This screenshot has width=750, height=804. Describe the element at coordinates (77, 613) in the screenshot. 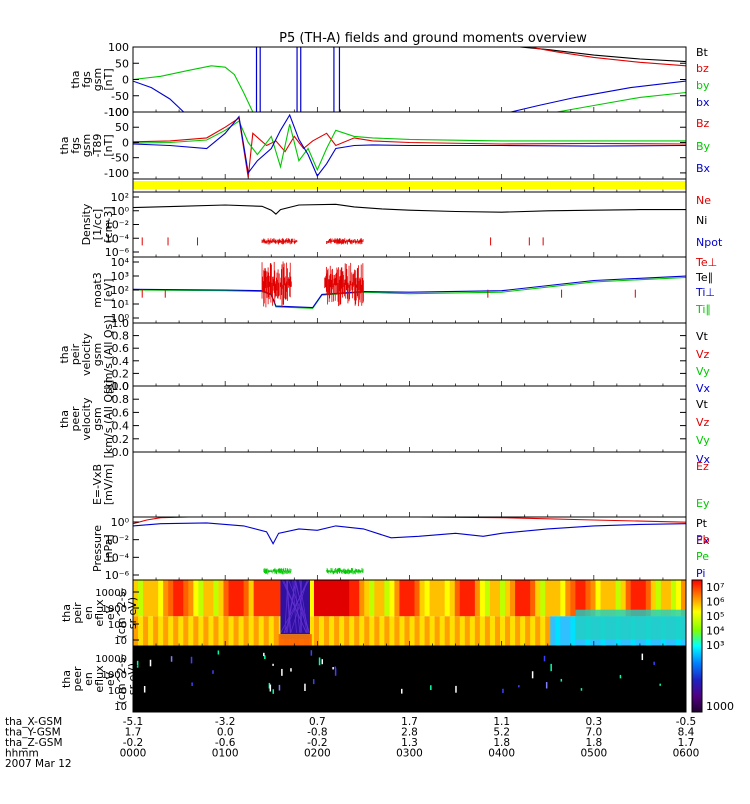

I see `y-axis-label: peir` at that location.